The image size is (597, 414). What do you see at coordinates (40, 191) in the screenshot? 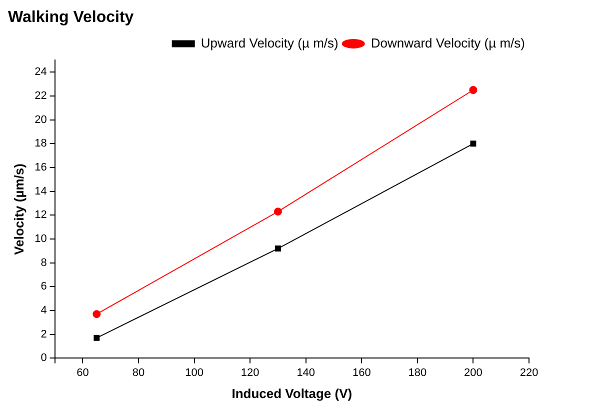
I see `y-tick-label: 14` at bounding box center [40, 191].